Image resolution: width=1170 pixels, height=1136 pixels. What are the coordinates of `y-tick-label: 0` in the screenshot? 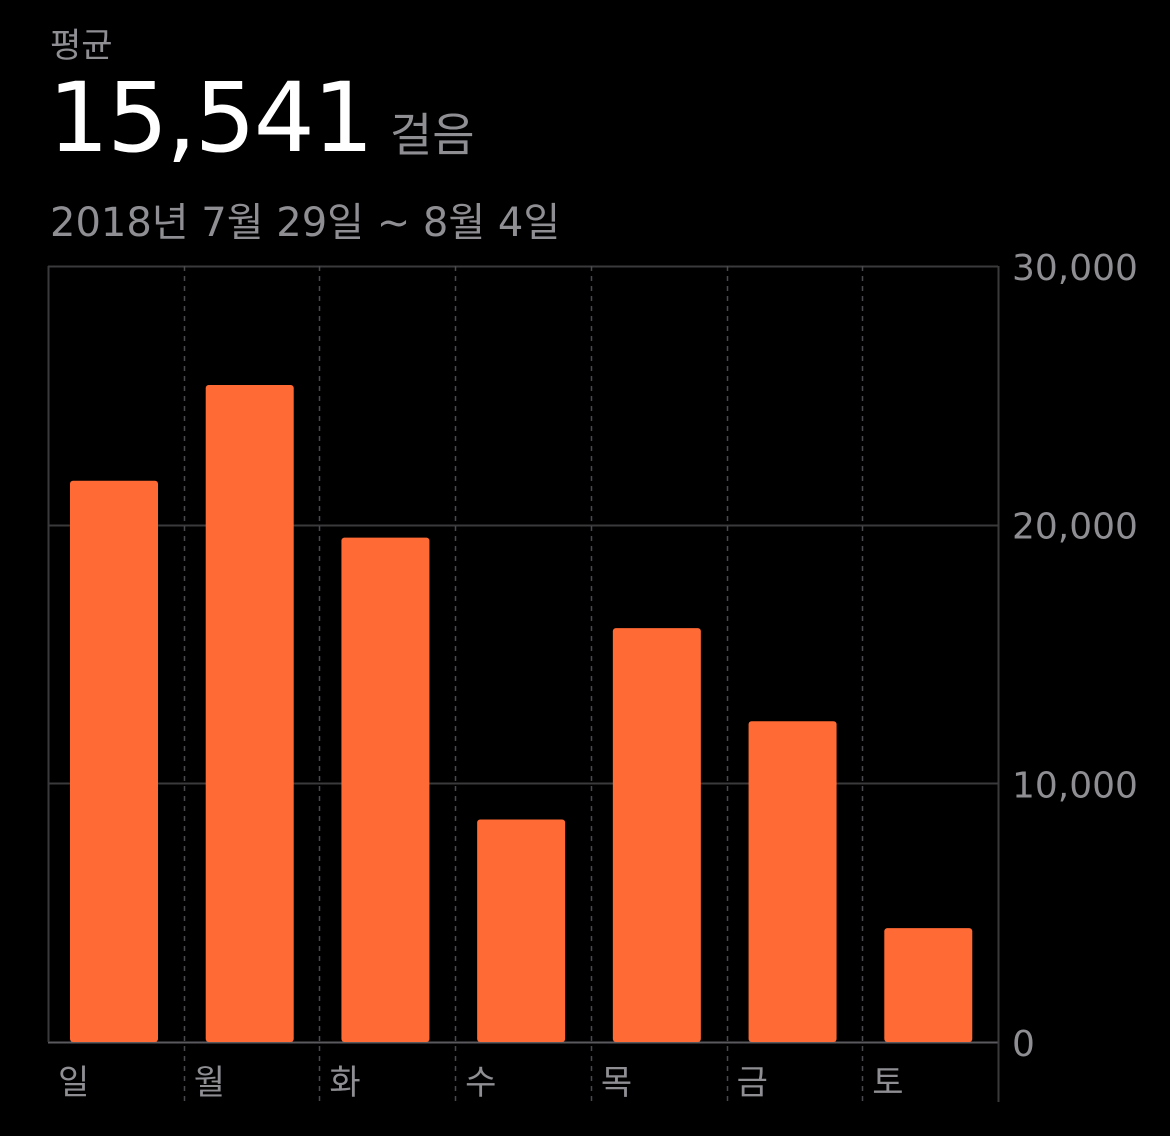 It's located at (1023, 1044).